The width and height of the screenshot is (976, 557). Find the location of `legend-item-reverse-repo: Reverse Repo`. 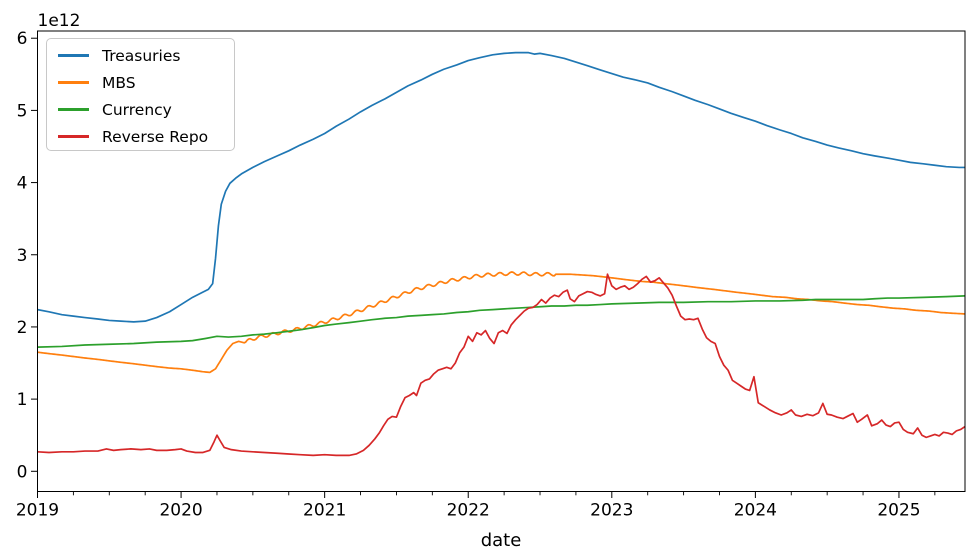

legend-item-reverse-repo: Reverse Repo is located at coordinates (140, 136).